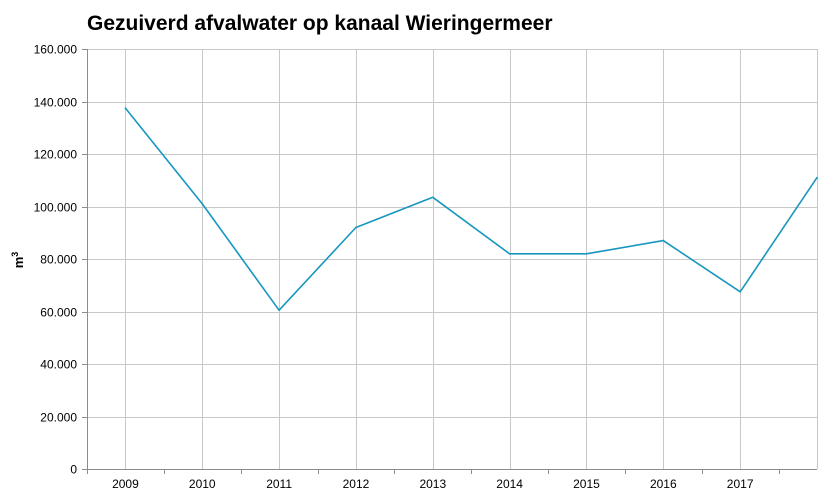 The width and height of the screenshot is (830, 498). I want to click on x-tick-label: 2015, so click(586, 484).